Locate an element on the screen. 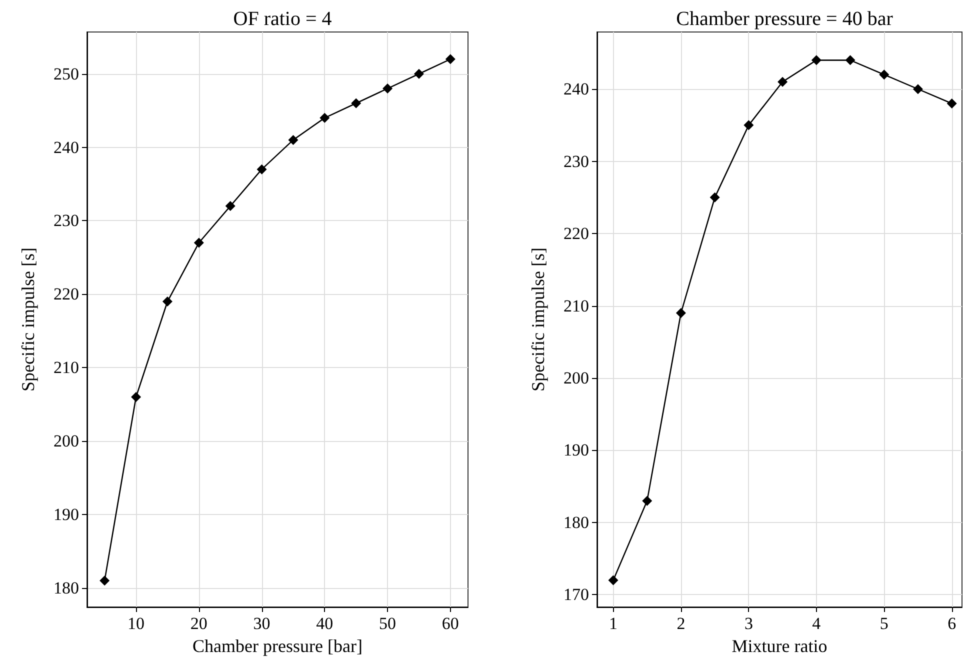 Image resolution: width=970 pixels, height=668 pixels. x-tick-label: 2 is located at coordinates (681, 623).